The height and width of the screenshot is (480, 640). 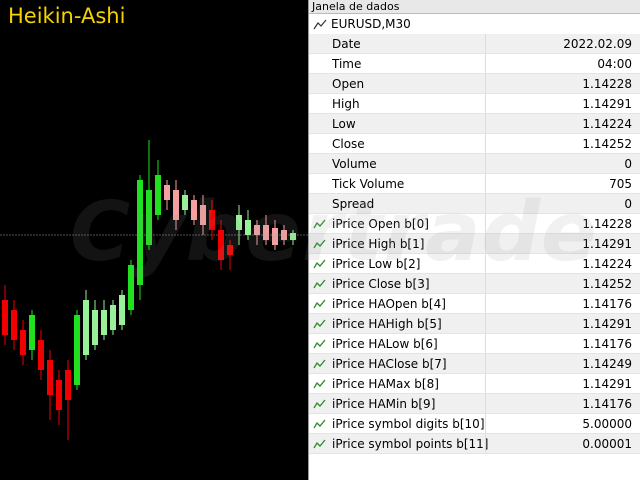 I want to click on data-row: iPrice Open b[0] 1.14228, so click(x=474, y=224).